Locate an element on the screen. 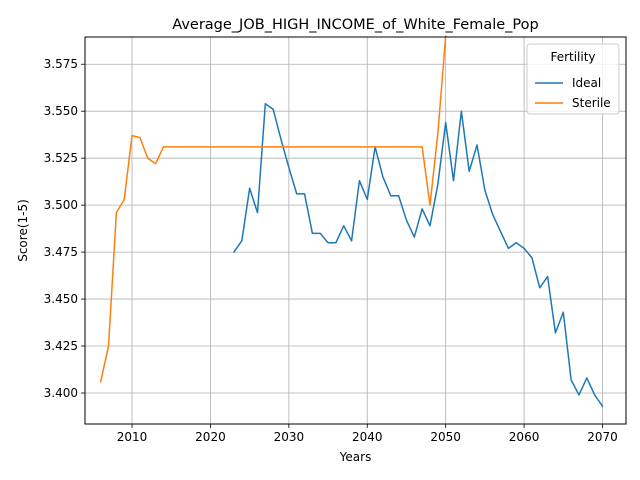 This screenshot has width=640, height=480. y-tick-label: 3.450 is located at coordinates (61, 299).